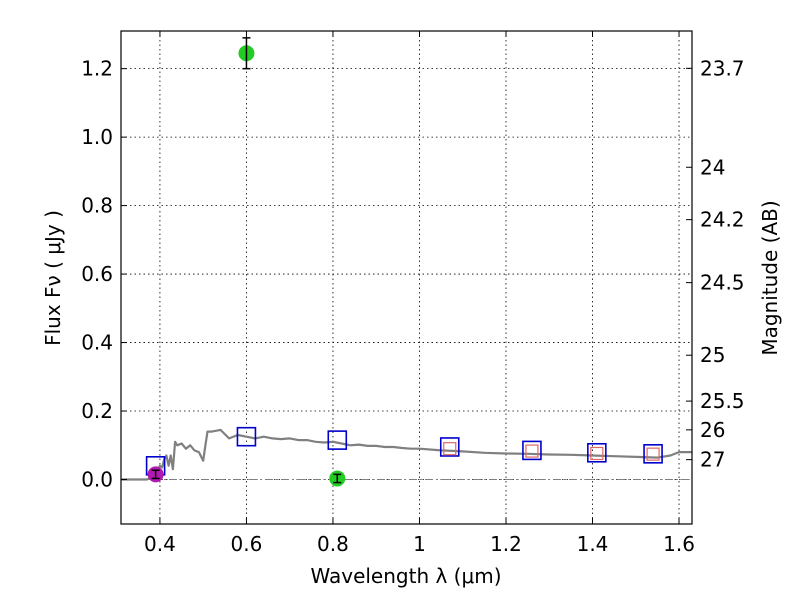  I want to click on y2-axis-title: Magnitude (AB), so click(770, 277).